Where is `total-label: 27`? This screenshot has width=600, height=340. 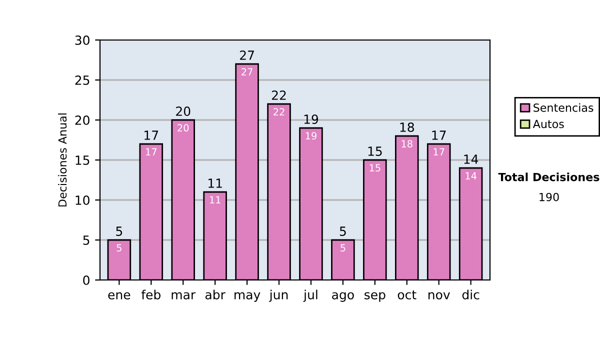 total-label: 27 is located at coordinates (247, 55).